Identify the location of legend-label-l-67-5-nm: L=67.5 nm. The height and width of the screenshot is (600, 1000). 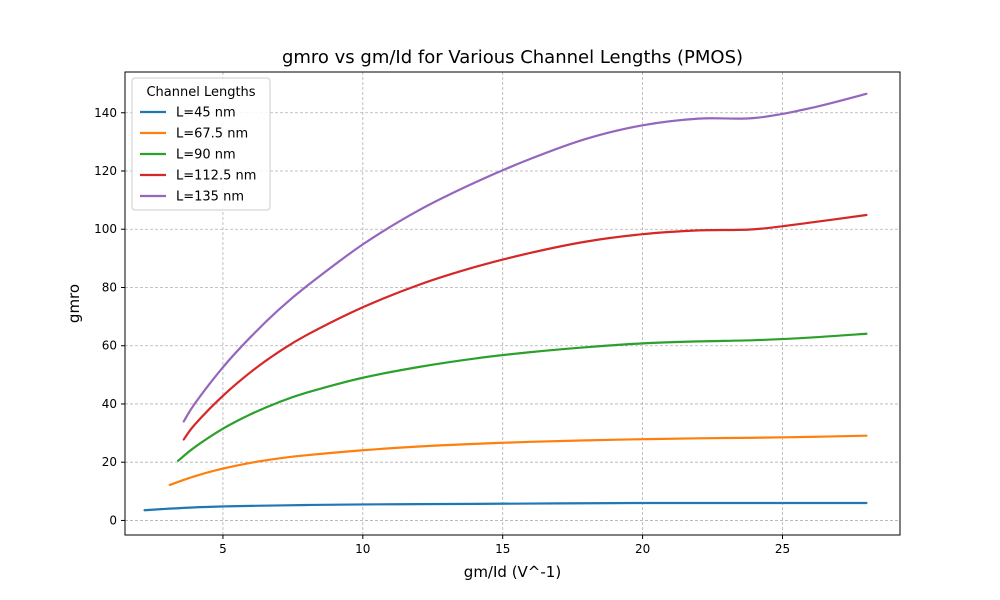
(212, 134).